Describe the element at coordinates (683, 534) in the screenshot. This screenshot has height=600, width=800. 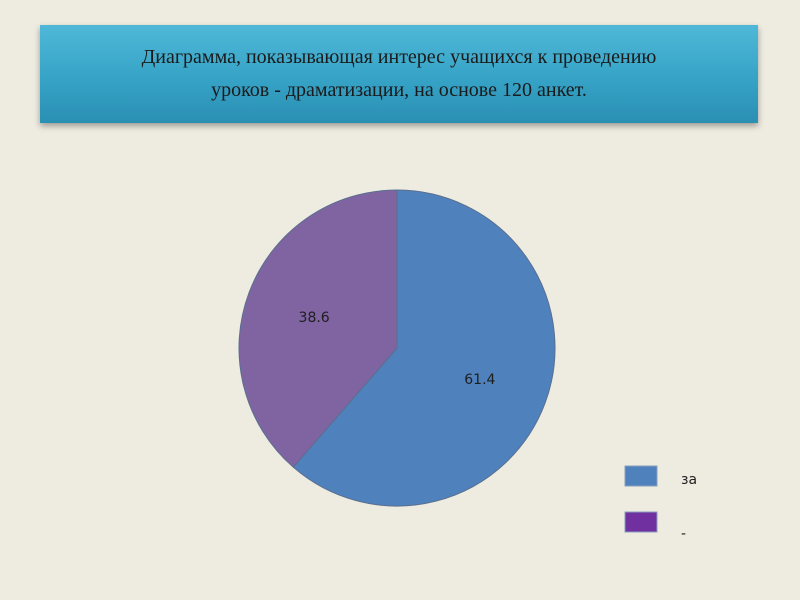
I see `legend-label-1: -` at that location.